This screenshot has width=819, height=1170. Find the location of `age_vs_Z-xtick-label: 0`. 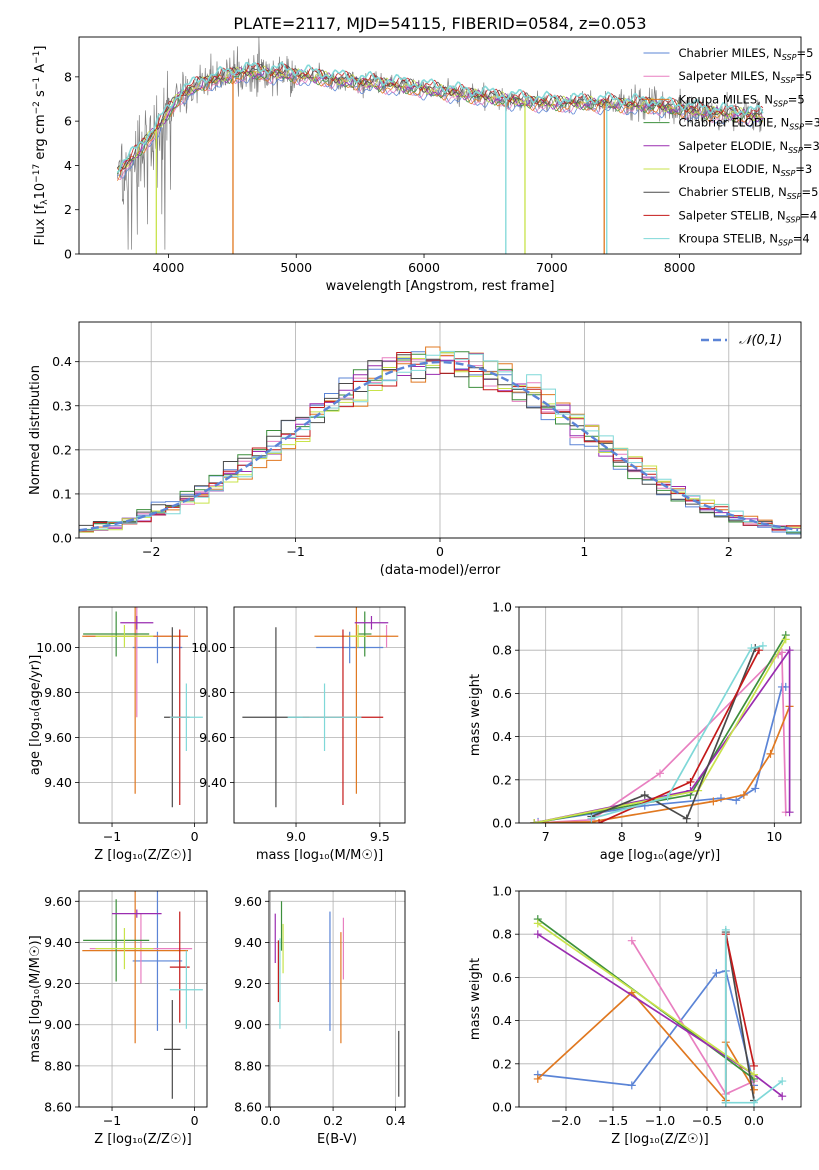

age_vs_Z-xtick-label: 0 is located at coordinates (195, 836).